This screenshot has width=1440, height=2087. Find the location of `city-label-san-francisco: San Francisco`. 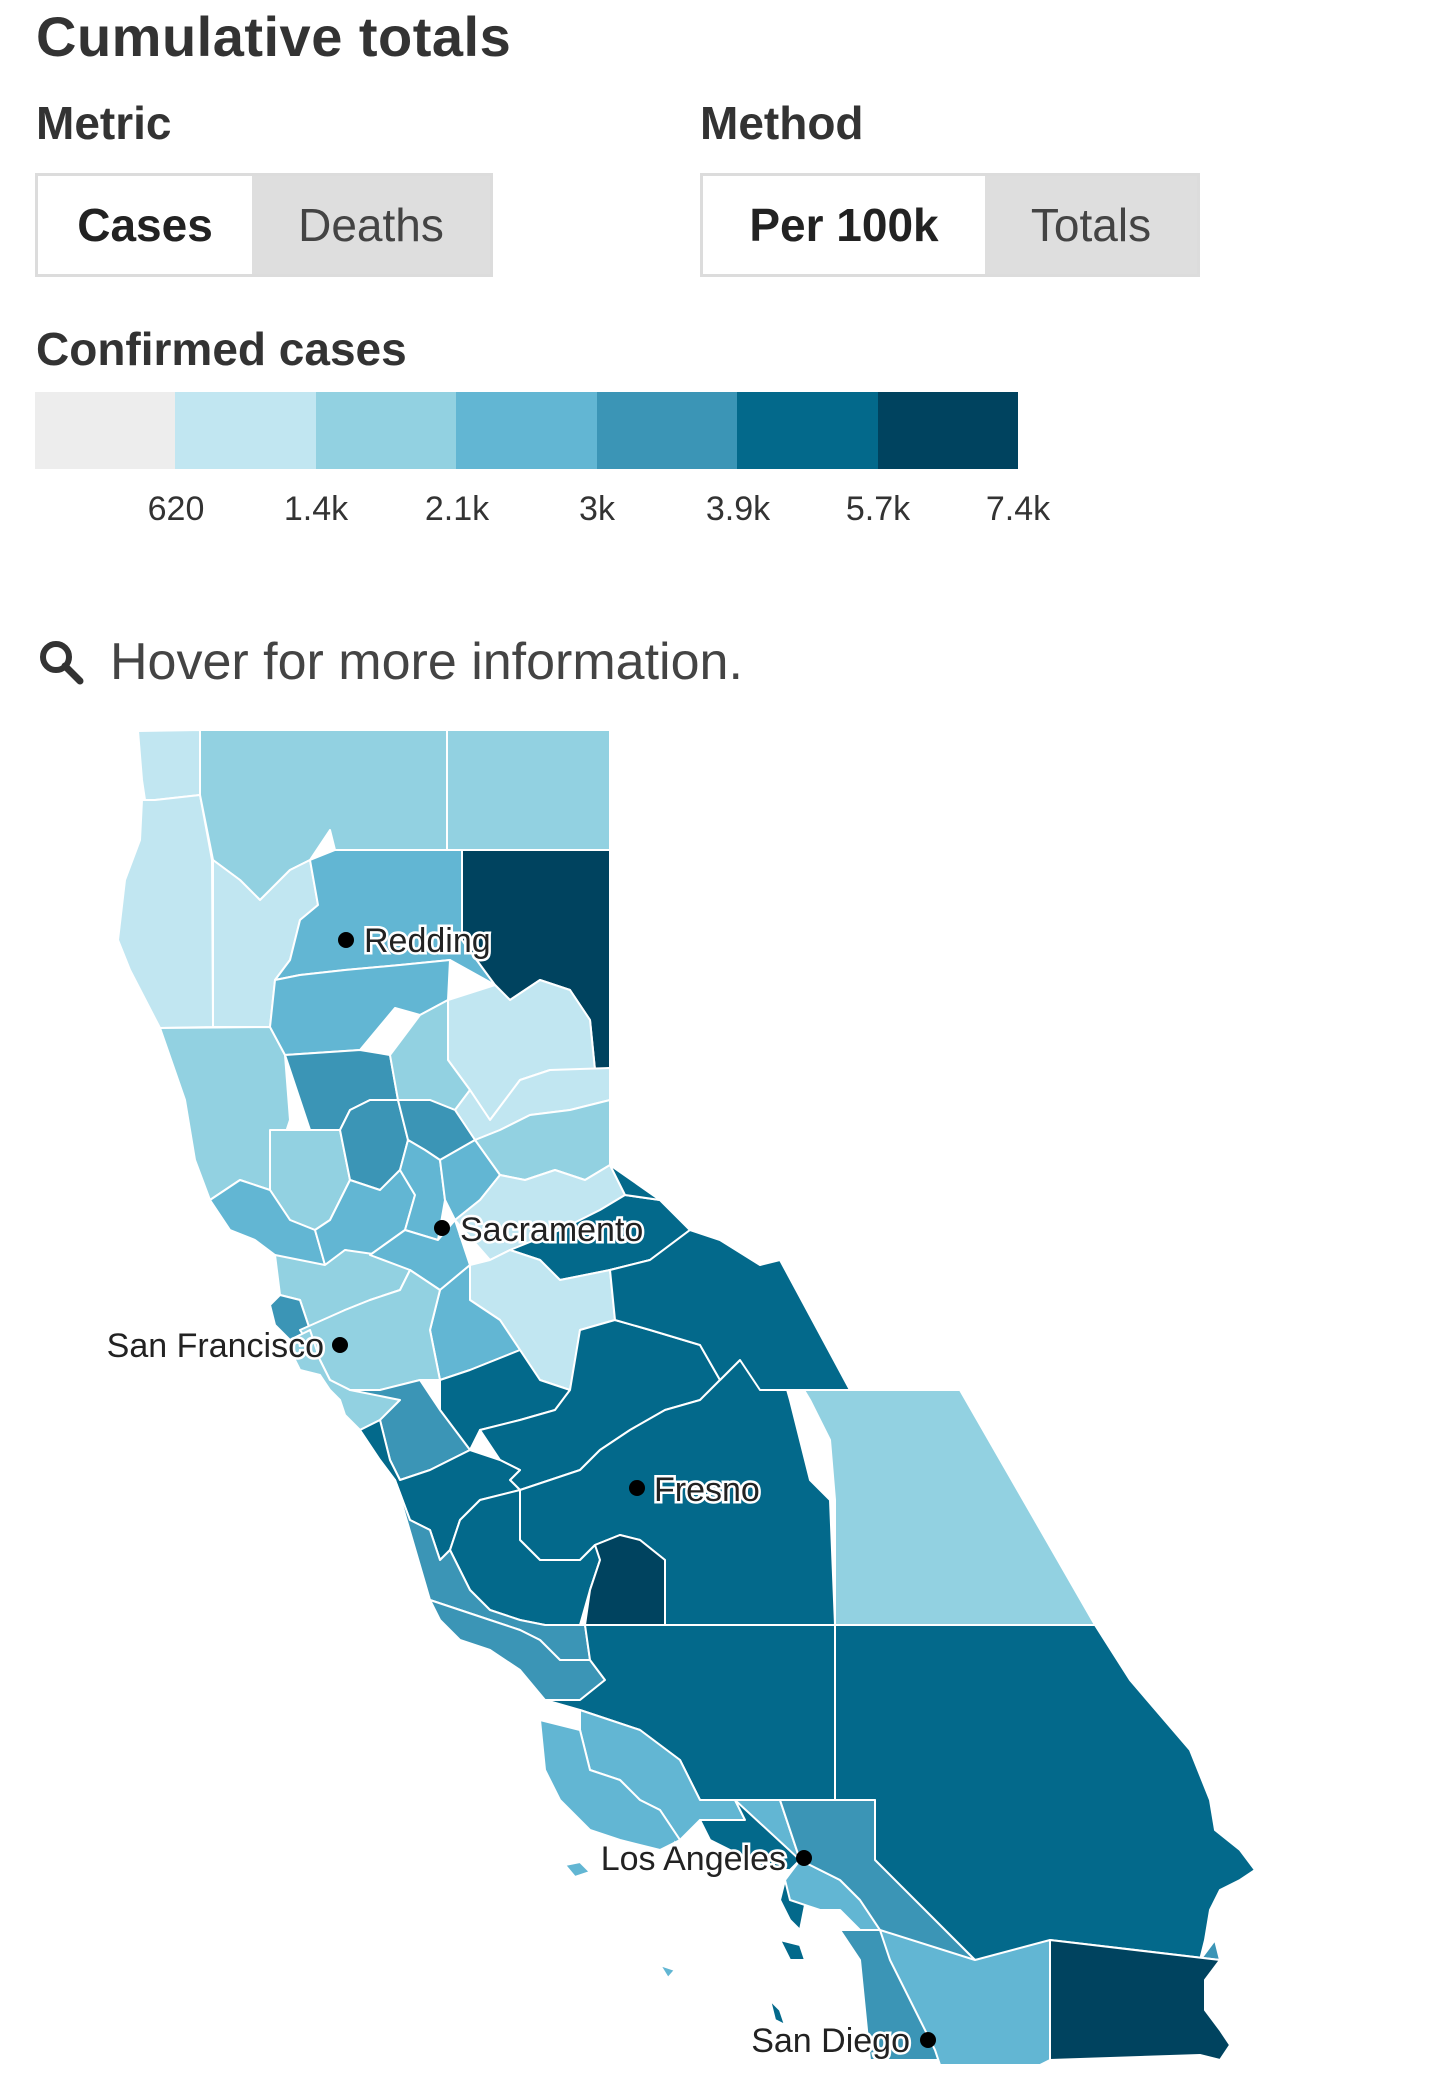

city-label-san-francisco: San Francisco is located at coordinates (215, 1346).